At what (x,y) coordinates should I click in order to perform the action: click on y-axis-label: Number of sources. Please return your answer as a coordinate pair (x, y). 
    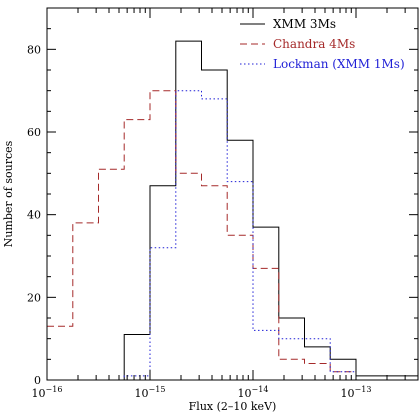
    Looking at the image, I should click on (8, 193).